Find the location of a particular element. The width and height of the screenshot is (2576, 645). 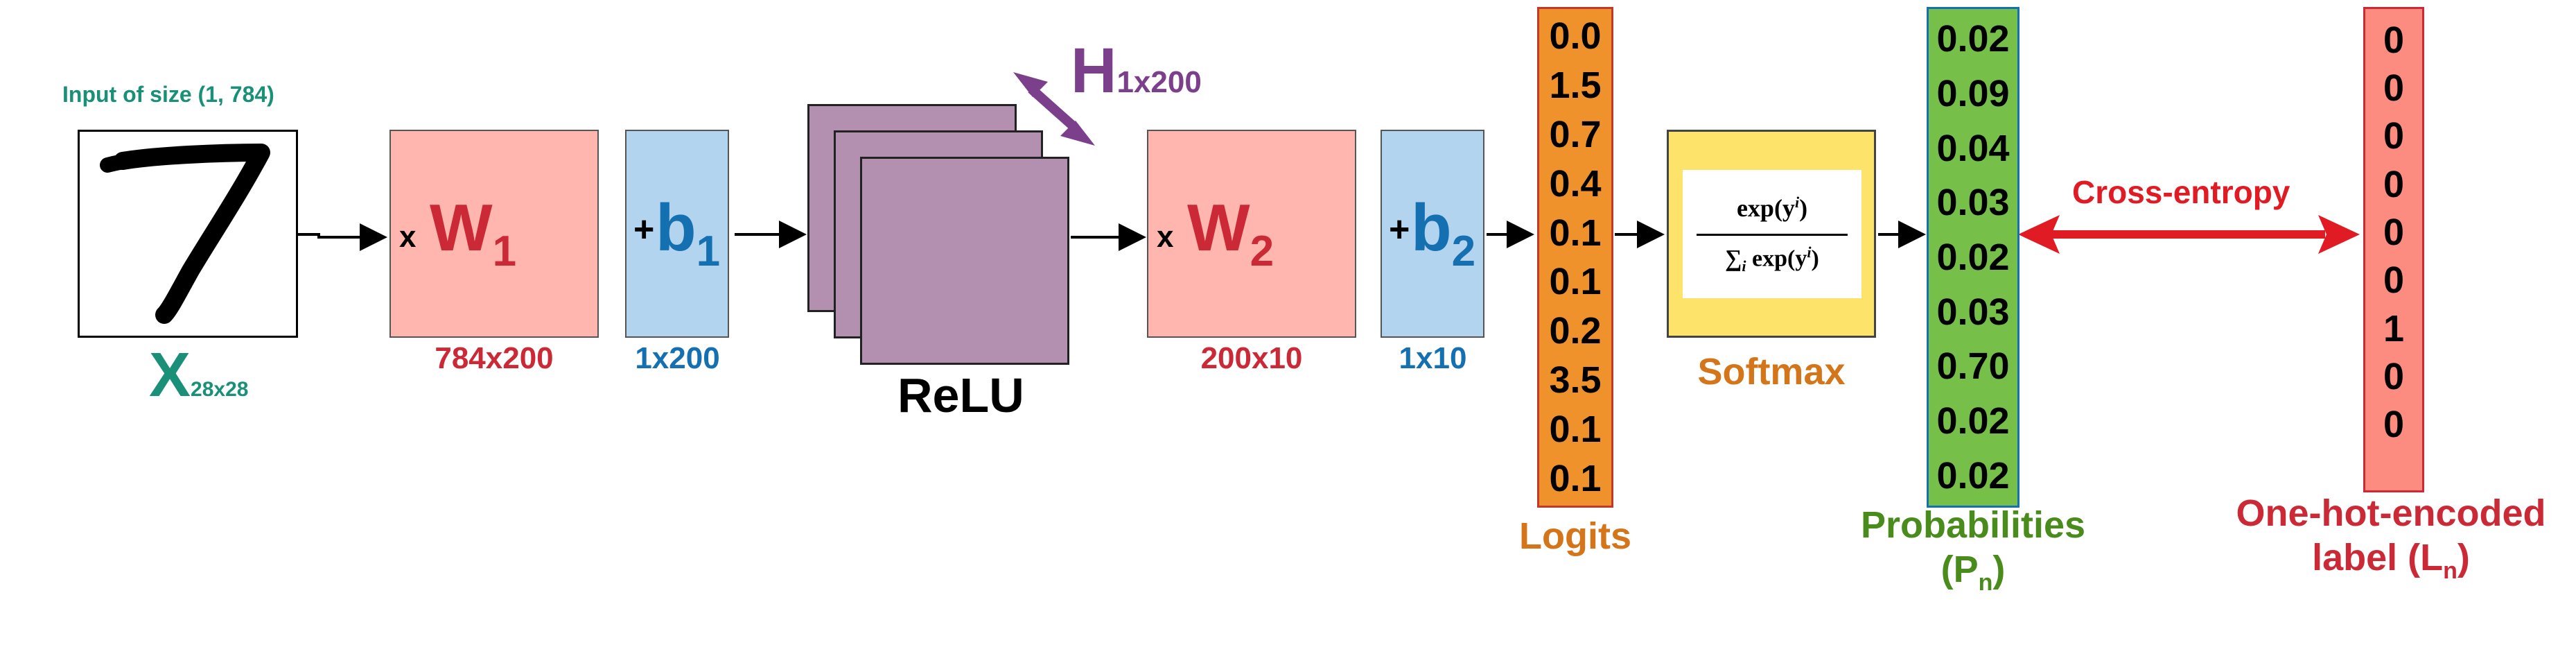

one-hot-label-vector: 0 0 0 0 0 0 1 0 0 is located at coordinates (2393, 250).